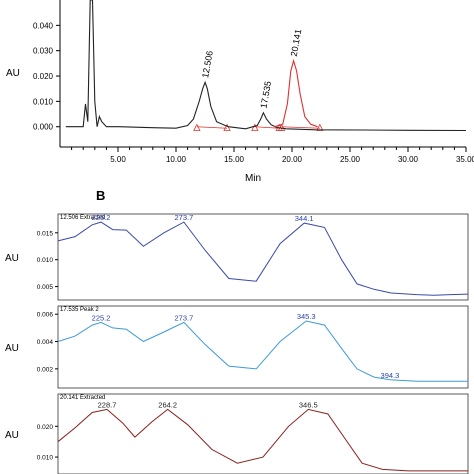 This screenshot has height=474, width=474. What do you see at coordinates (82, 398) in the screenshot?
I see `spectrum-title: 20.141 Extracted` at bounding box center [82, 398].